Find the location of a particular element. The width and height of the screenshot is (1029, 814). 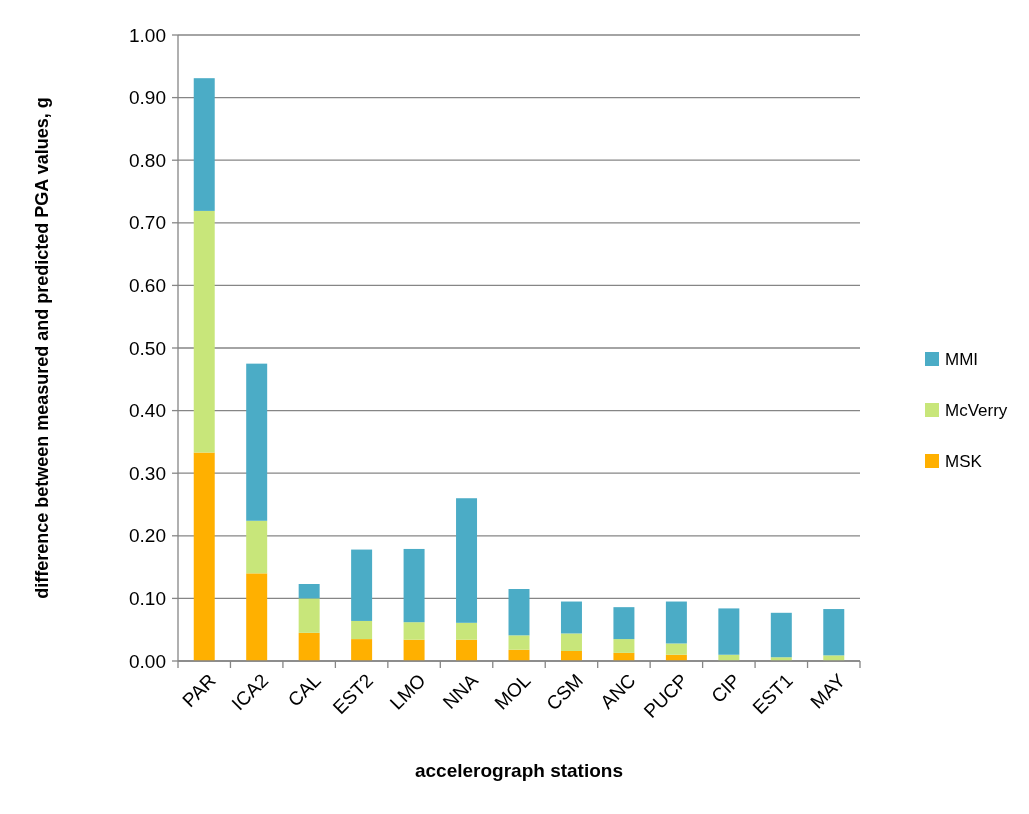

y-tick-label: 0.10 is located at coordinates (147, 599).